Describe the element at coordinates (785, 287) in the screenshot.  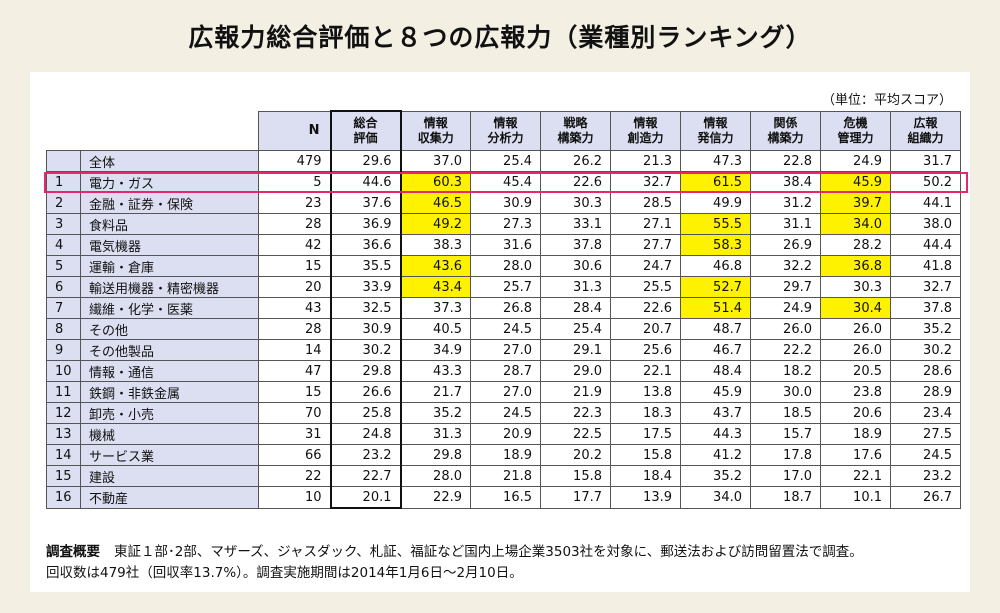
I see `score-cell: 29.7` at that location.